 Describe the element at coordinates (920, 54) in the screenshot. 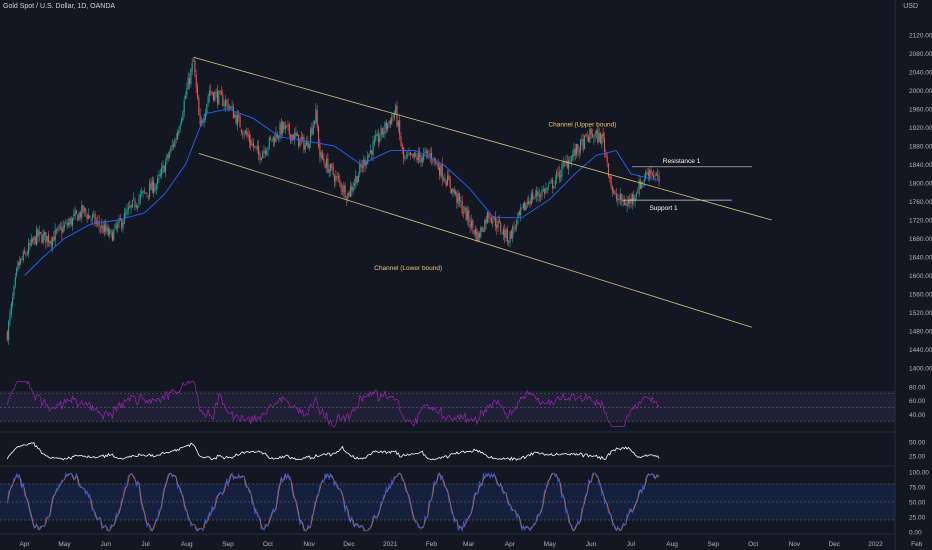

I see `price-tick-label: 2080.000` at that location.